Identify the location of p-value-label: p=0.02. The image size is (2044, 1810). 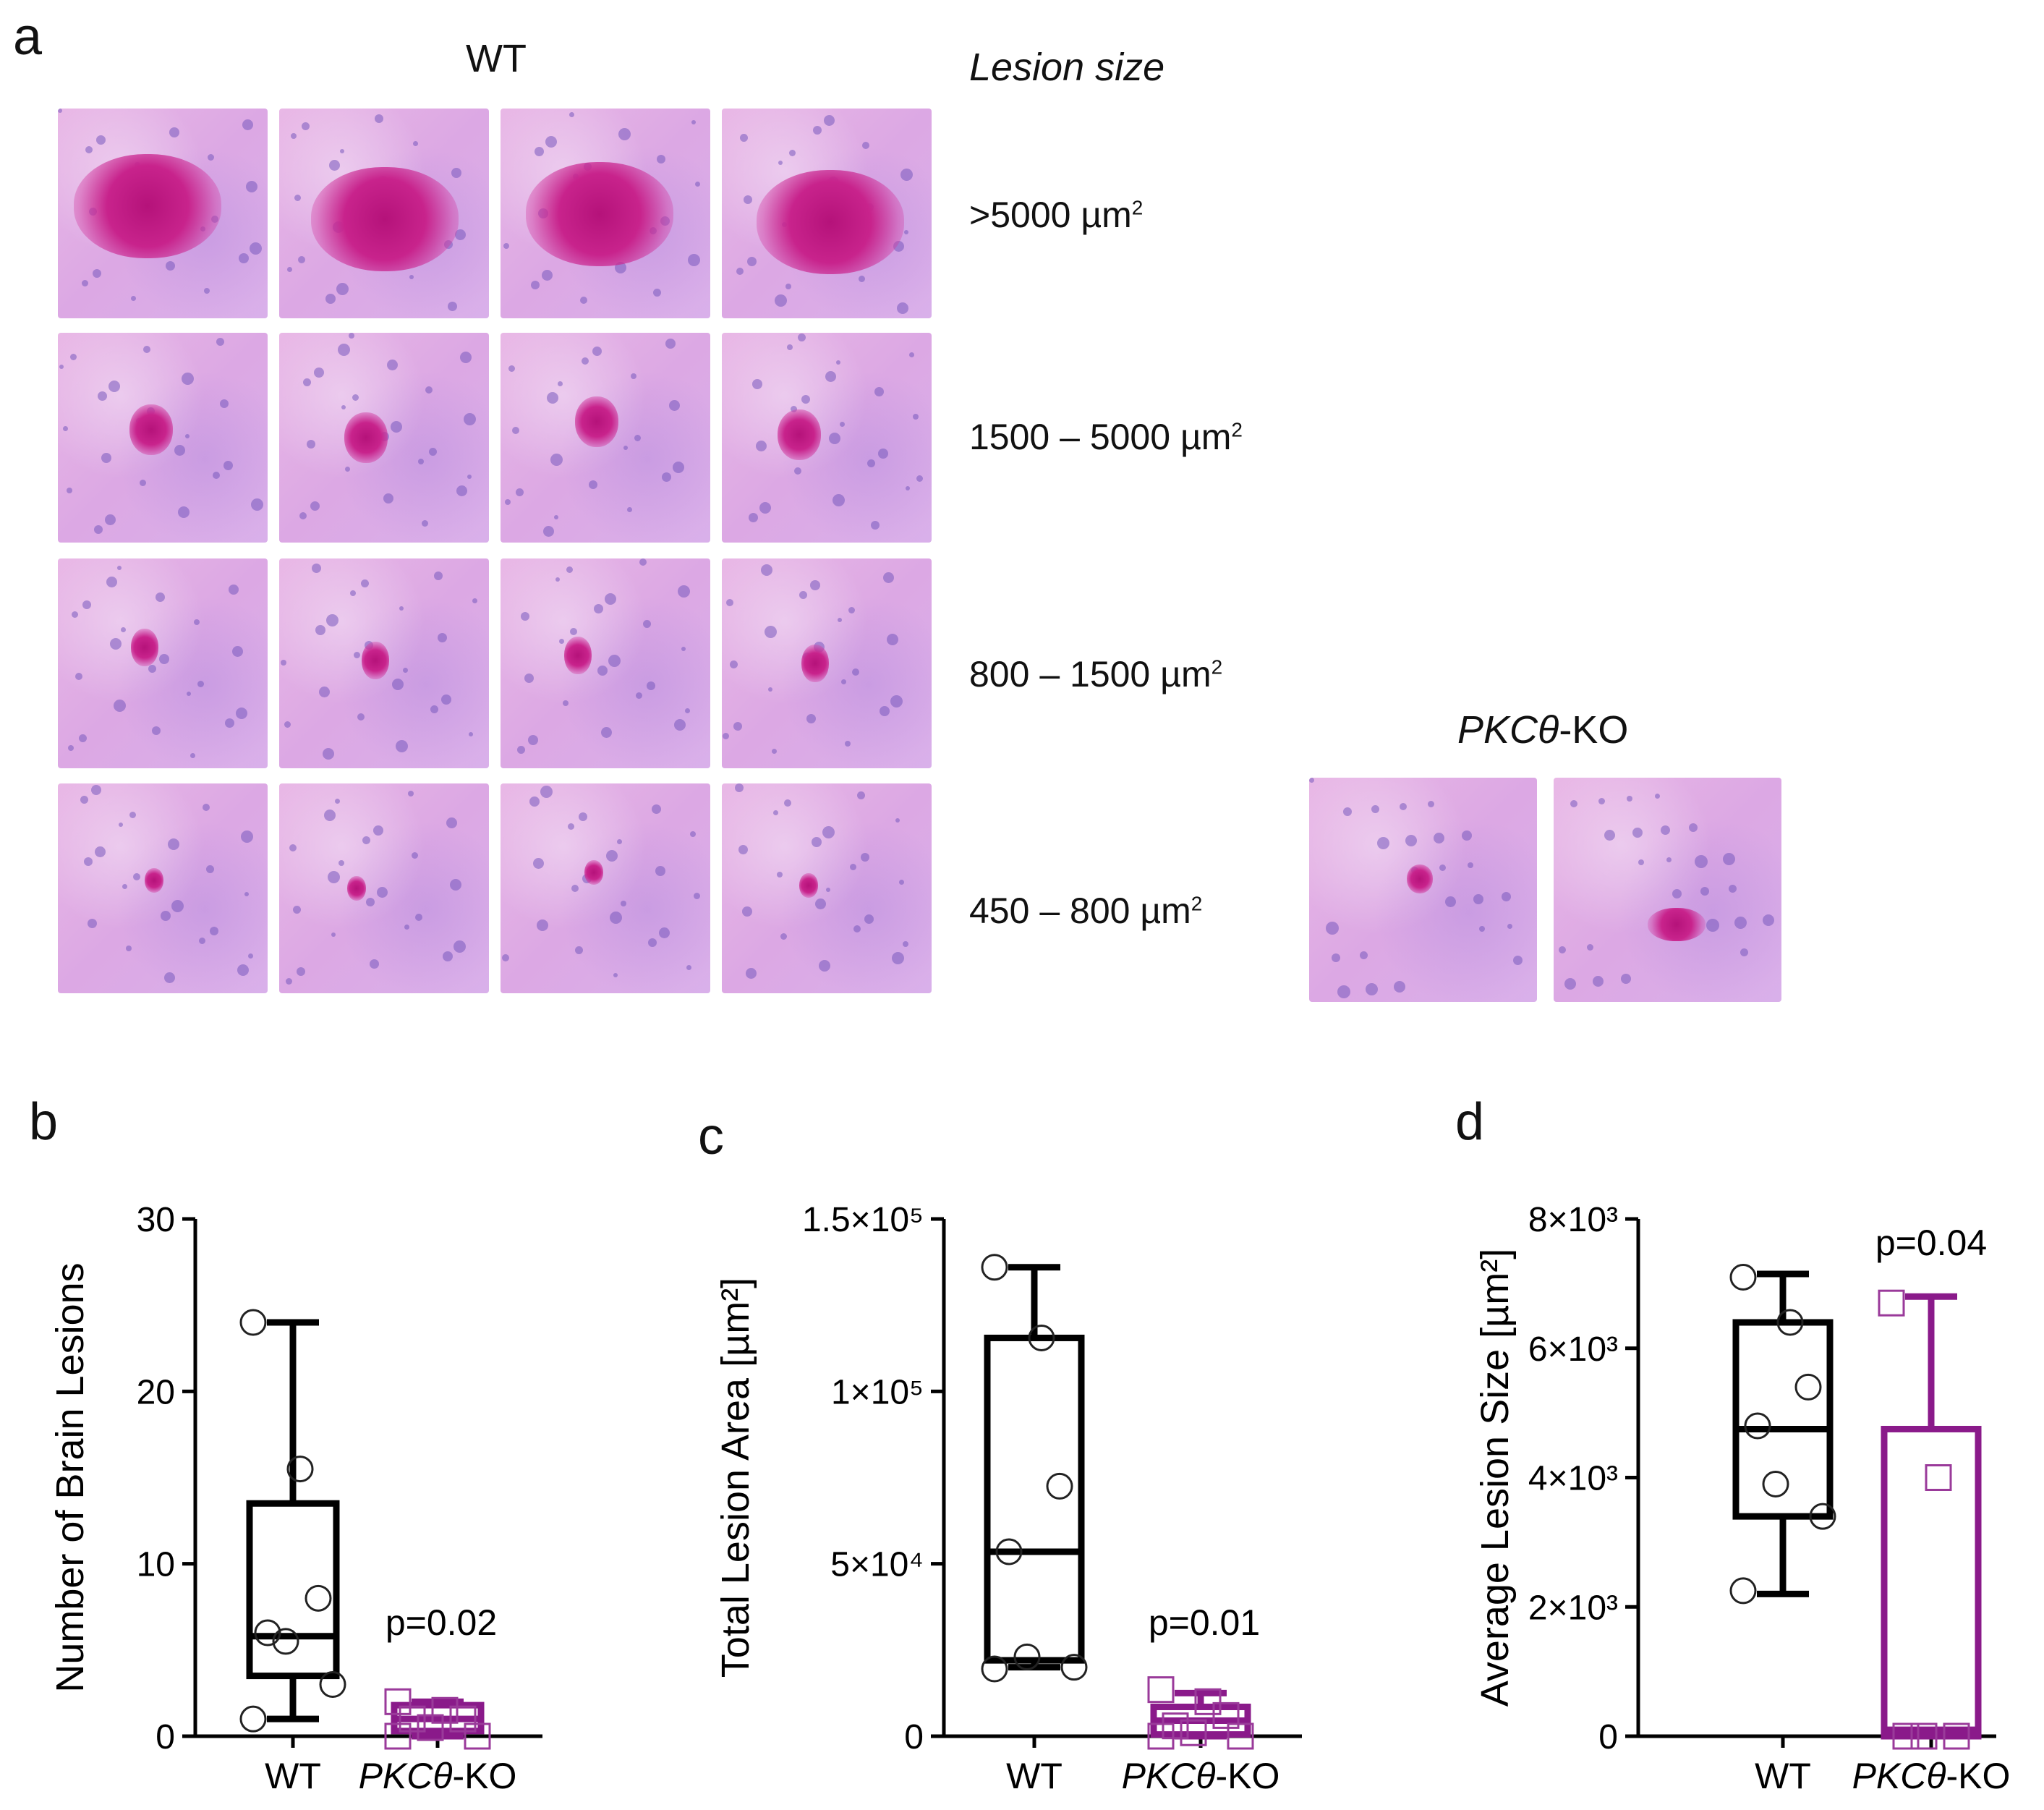
(442, 1622).